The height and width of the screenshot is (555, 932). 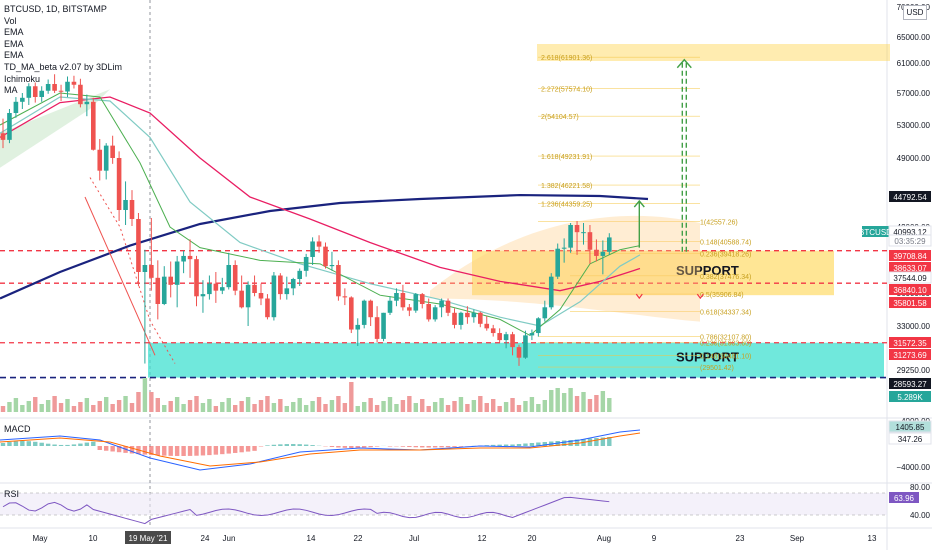 I want to click on fib-label: 2.618(61901.36), so click(x=566, y=58).